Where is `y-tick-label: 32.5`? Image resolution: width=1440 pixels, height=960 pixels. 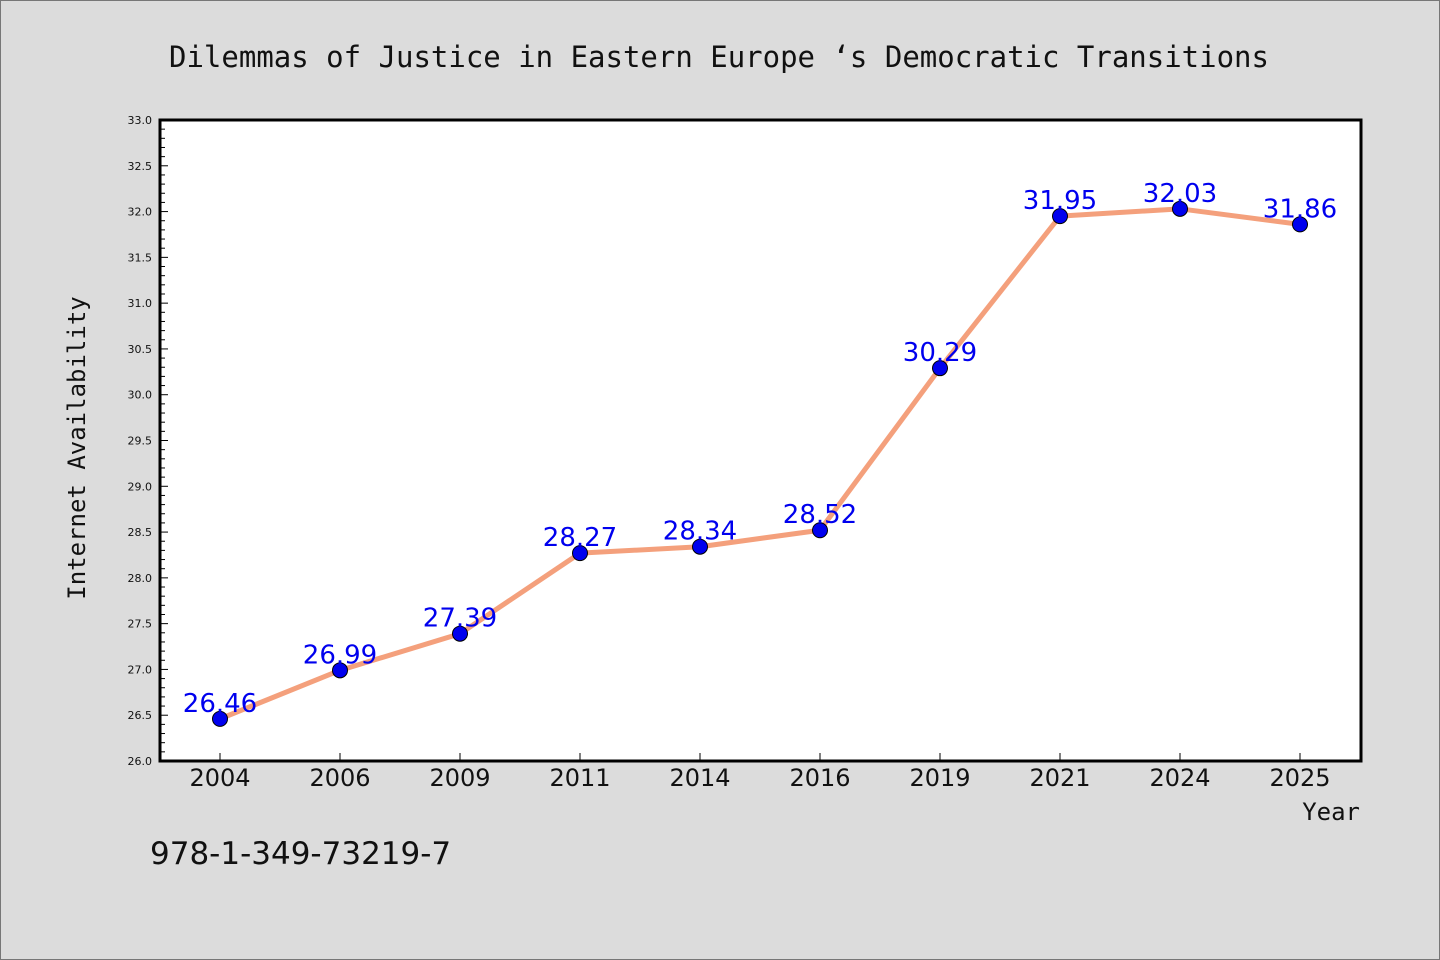 y-tick-label: 32.5 is located at coordinates (140, 166).